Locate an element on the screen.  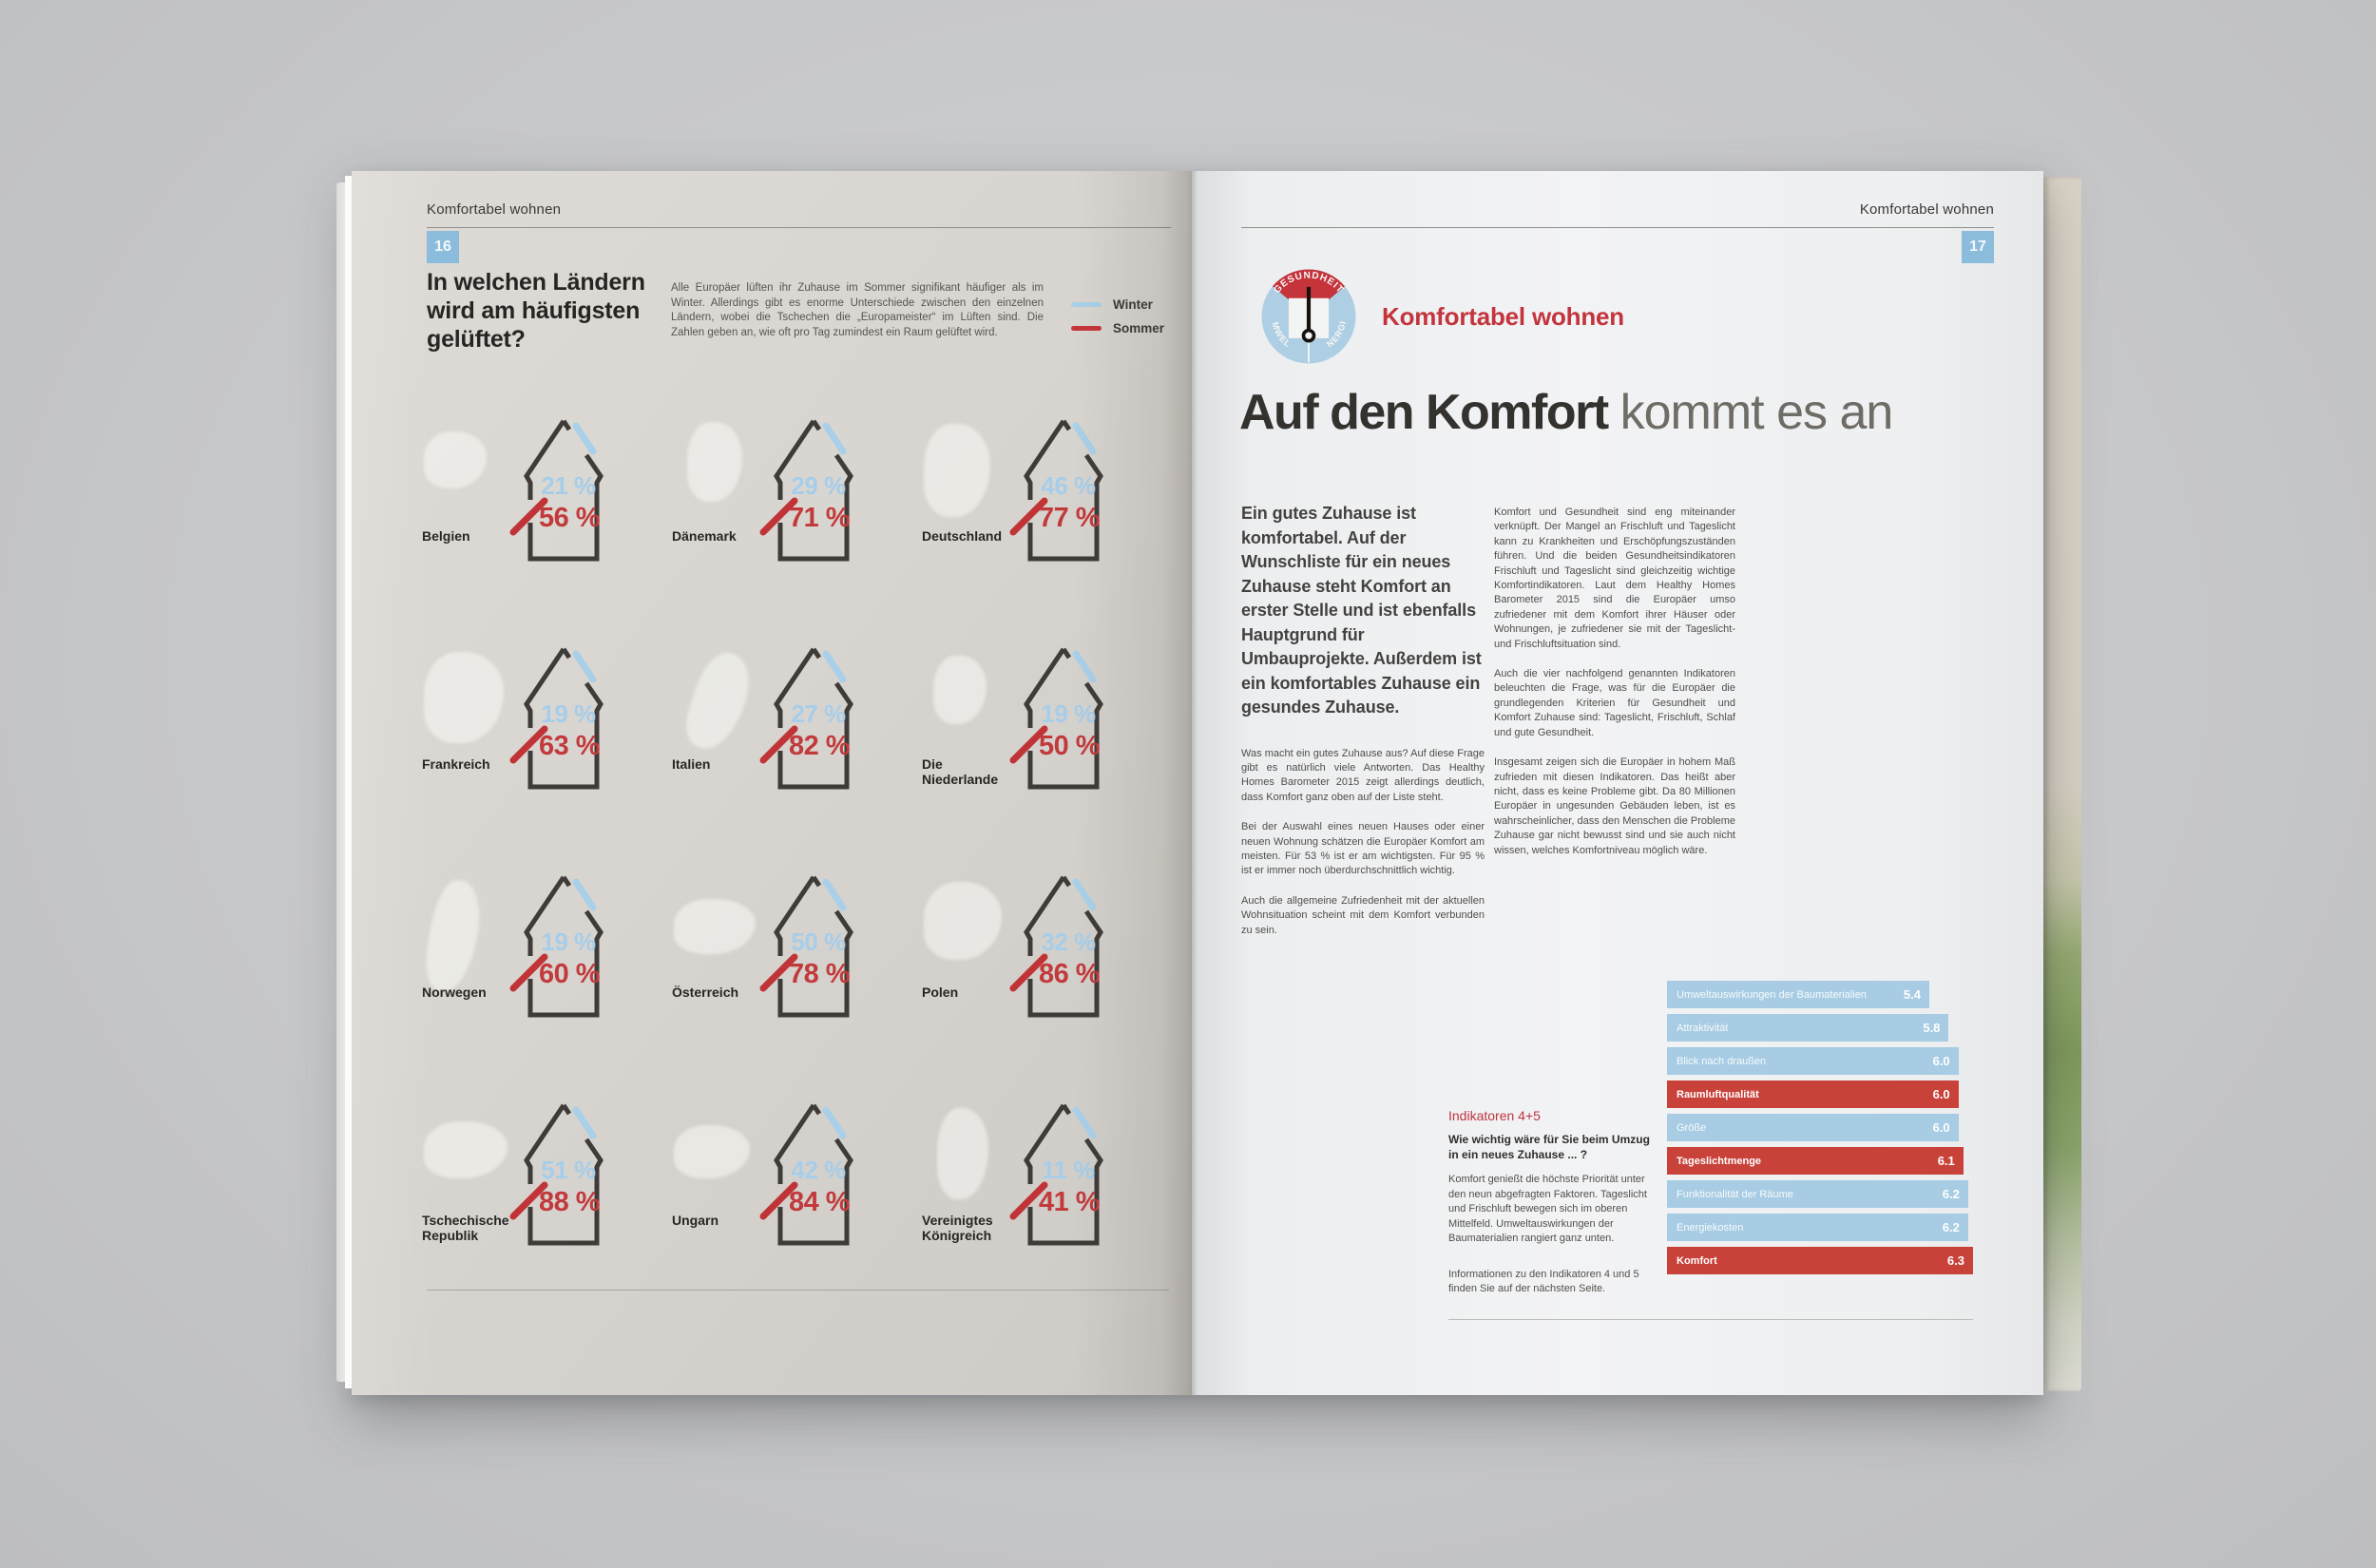
country-label: Deutschland is located at coordinates (962, 536).